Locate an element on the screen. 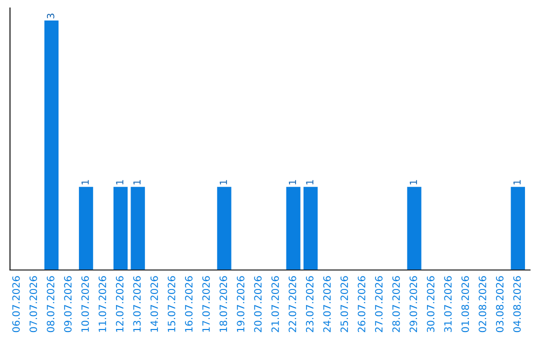  x-tick-label: 28.07.2026 is located at coordinates (396, 304).